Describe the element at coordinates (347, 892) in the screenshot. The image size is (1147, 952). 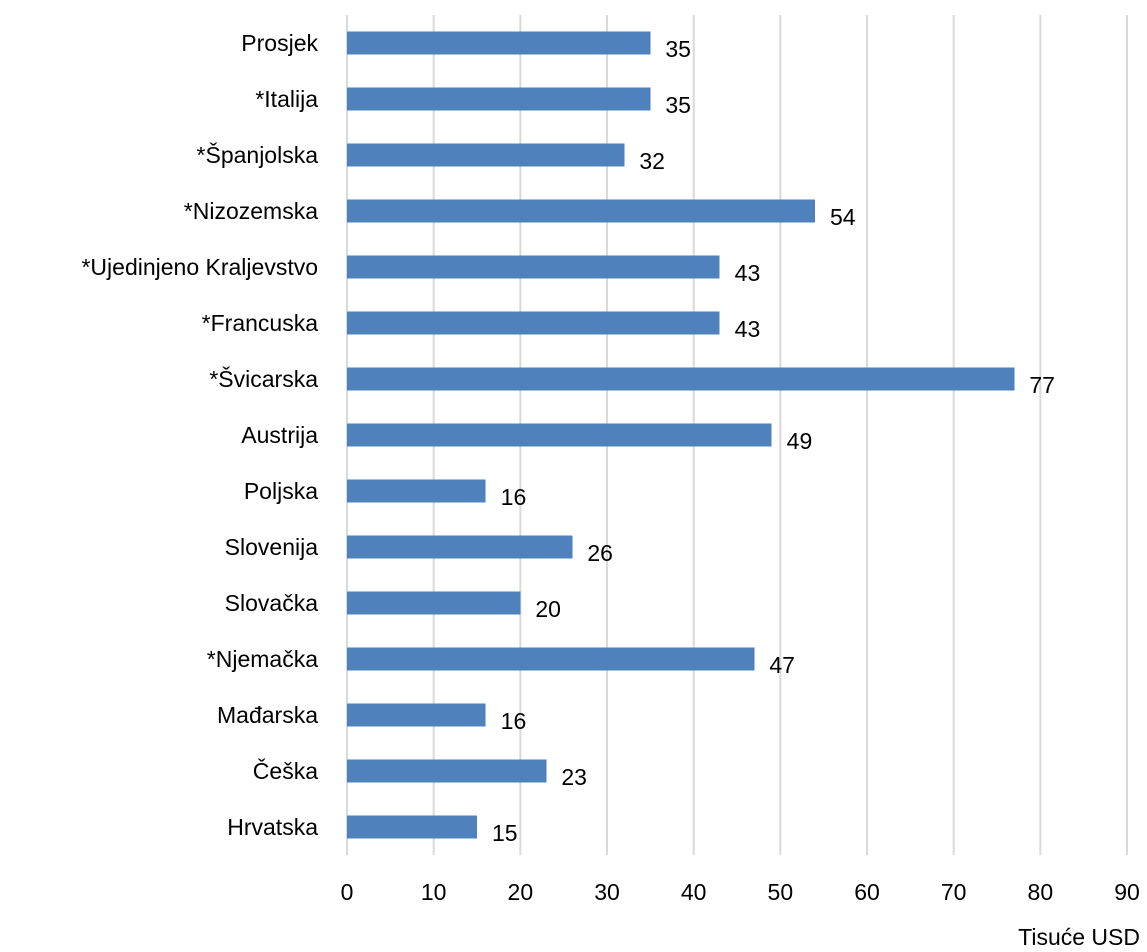
I see `x-tick-label: 0` at that location.